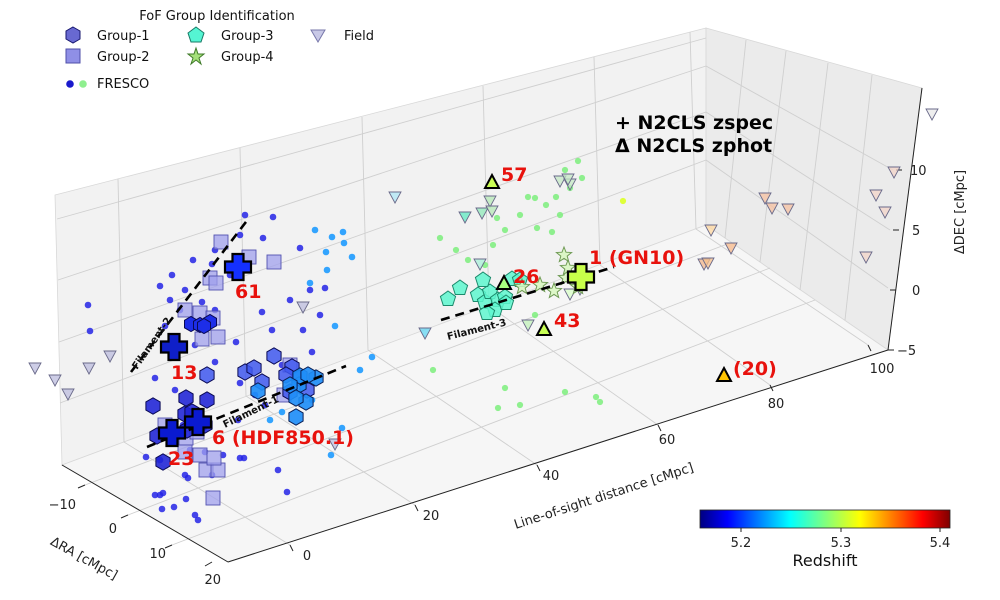 The height and width of the screenshot is (600, 1000). What do you see at coordinates (73, 35) in the screenshot?
I see `legend-group-1-marker` at bounding box center [73, 35].